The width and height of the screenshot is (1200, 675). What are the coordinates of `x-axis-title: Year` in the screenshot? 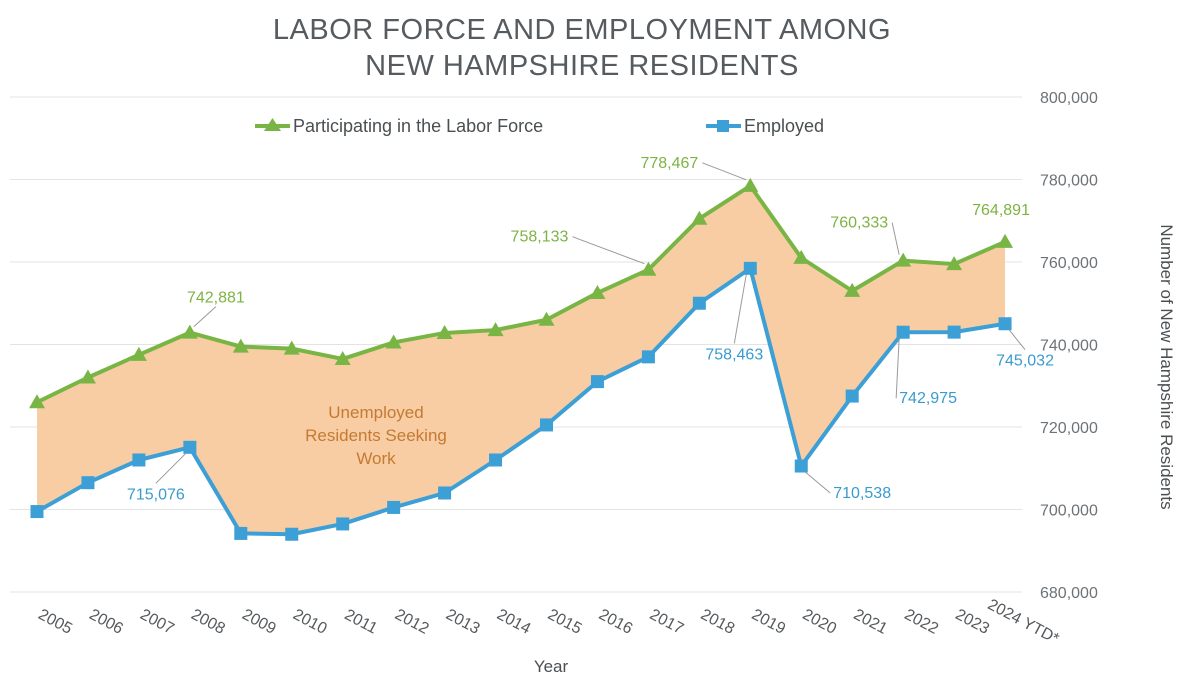 It's located at (551, 666).